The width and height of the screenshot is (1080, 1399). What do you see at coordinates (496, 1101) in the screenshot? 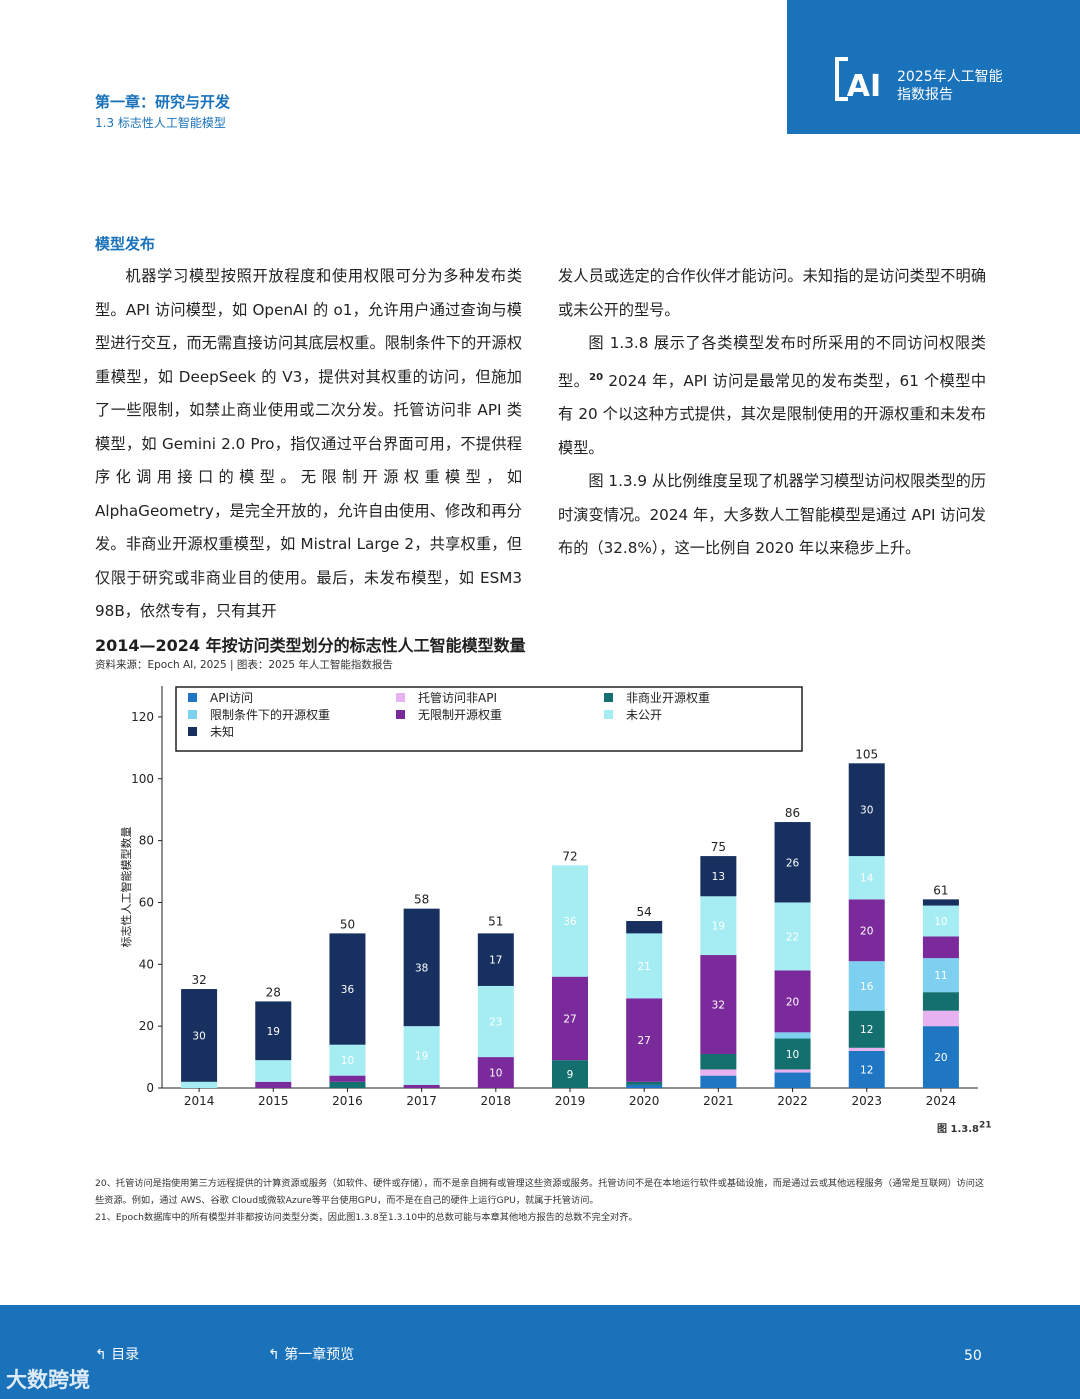
I see `x-tick-label: 2018` at bounding box center [496, 1101].